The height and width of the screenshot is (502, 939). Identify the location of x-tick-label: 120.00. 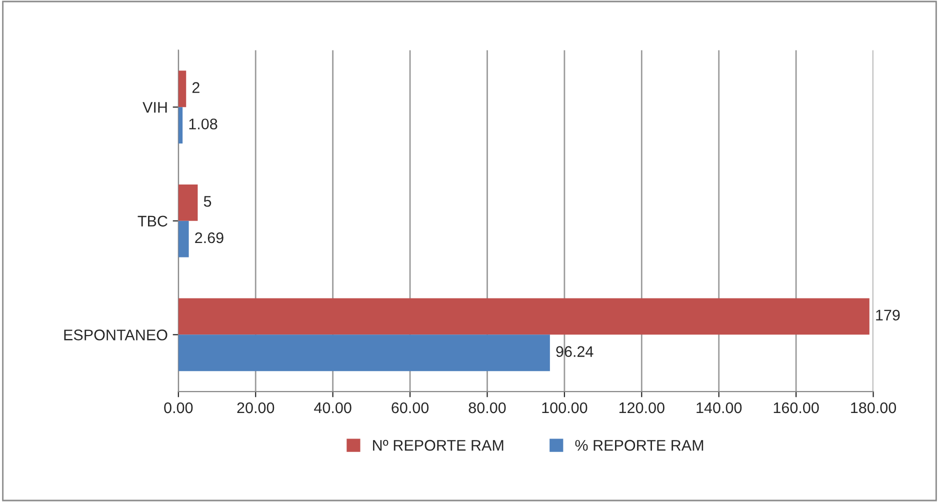
(641, 408).